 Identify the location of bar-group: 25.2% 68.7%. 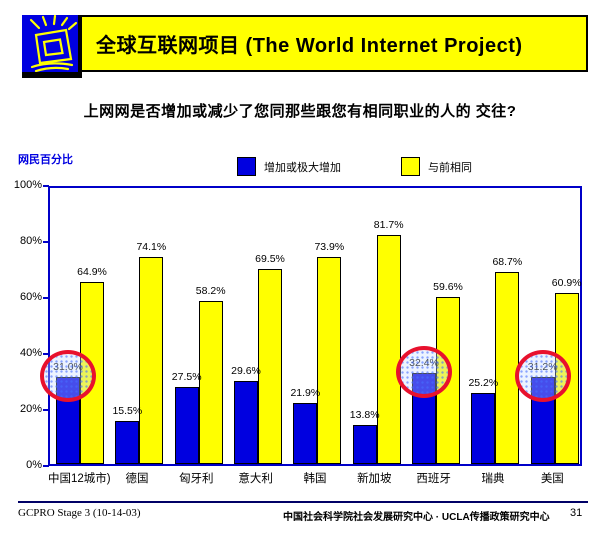
(494, 326).